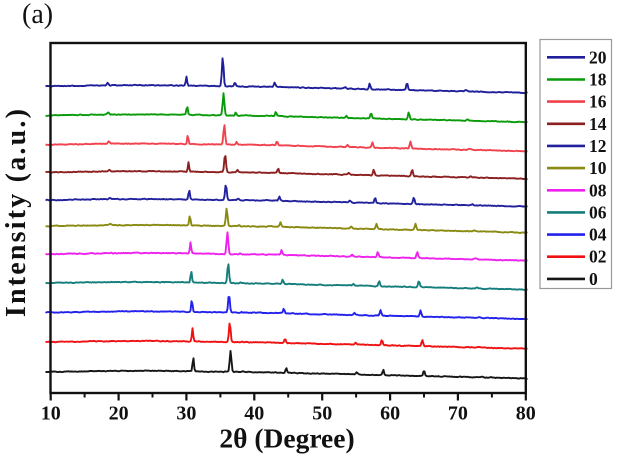  What do you see at coordinates (598, 80) in the screenshot?
I see `svg-text: 18` at bounding box center [598, 80].